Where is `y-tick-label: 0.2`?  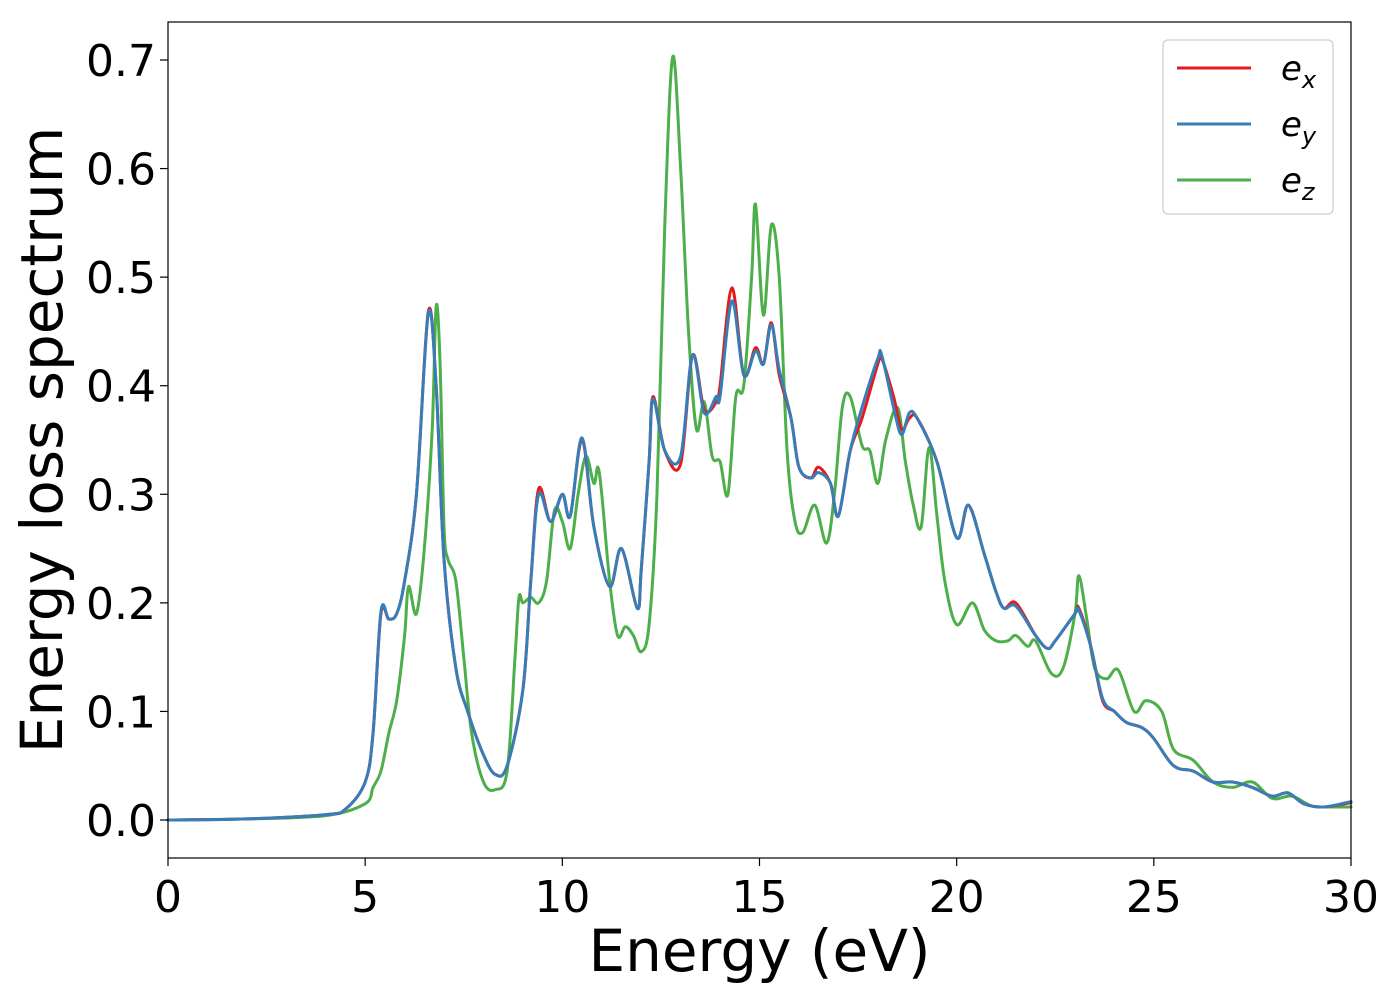 y-tick-label: 0.2 is located at coordinates (121, 604).